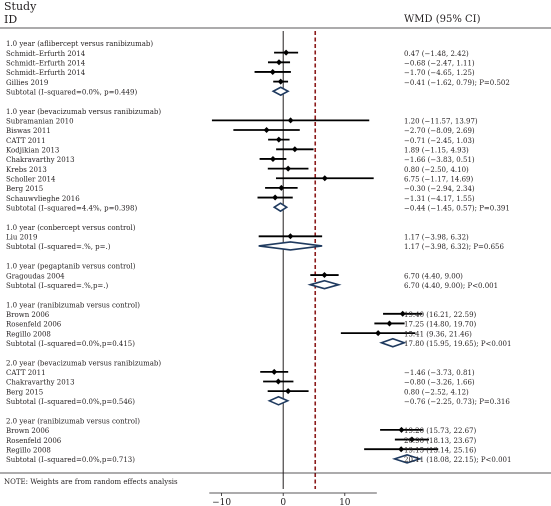  Describe the element at coordinates (440, 441) in the screenshot. I see `effect-ci-label: 20.90 (18.13, 23.67)` at that location.